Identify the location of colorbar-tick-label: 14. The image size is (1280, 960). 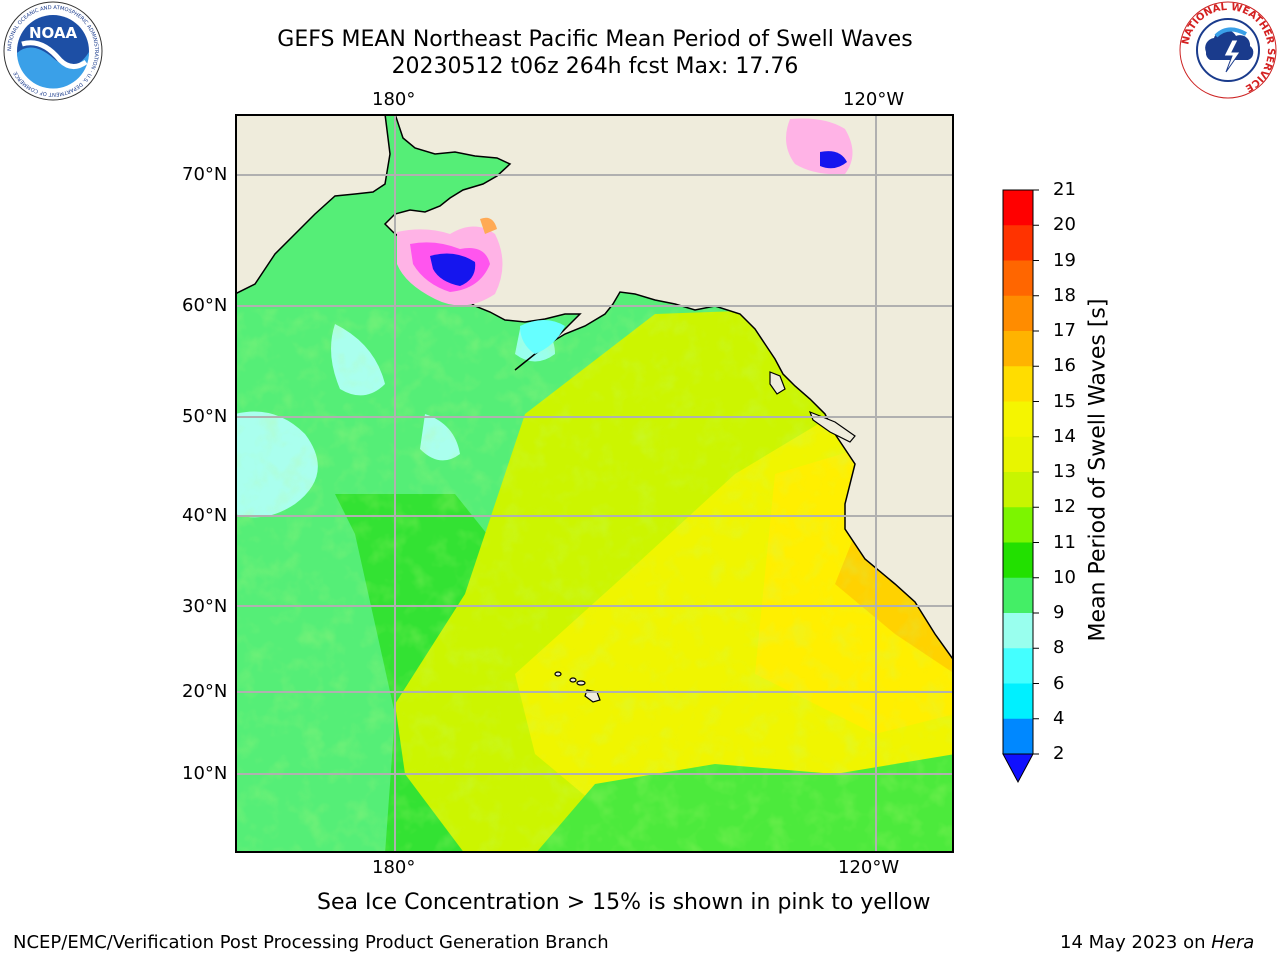
(1064, 436).